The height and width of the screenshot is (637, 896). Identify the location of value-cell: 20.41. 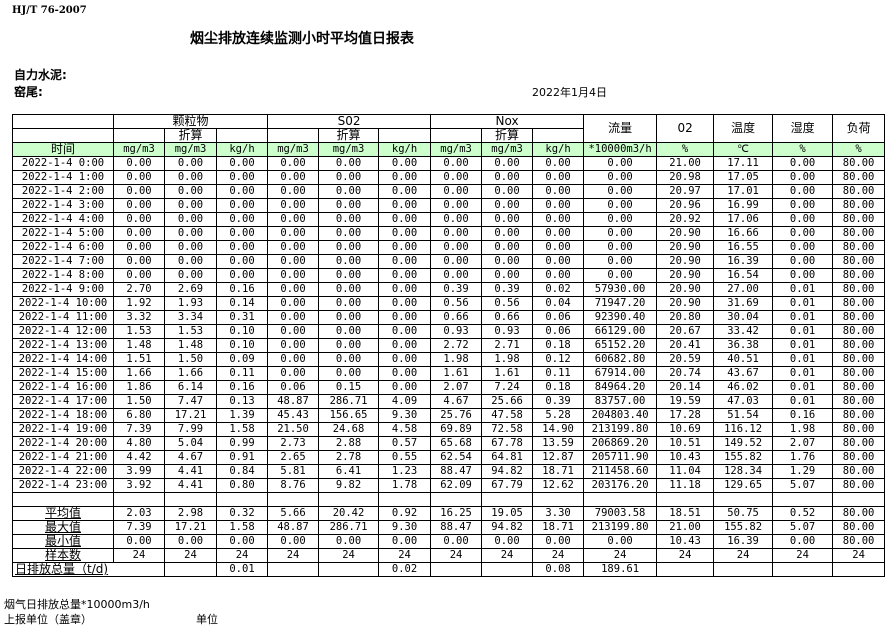
(685, 345).